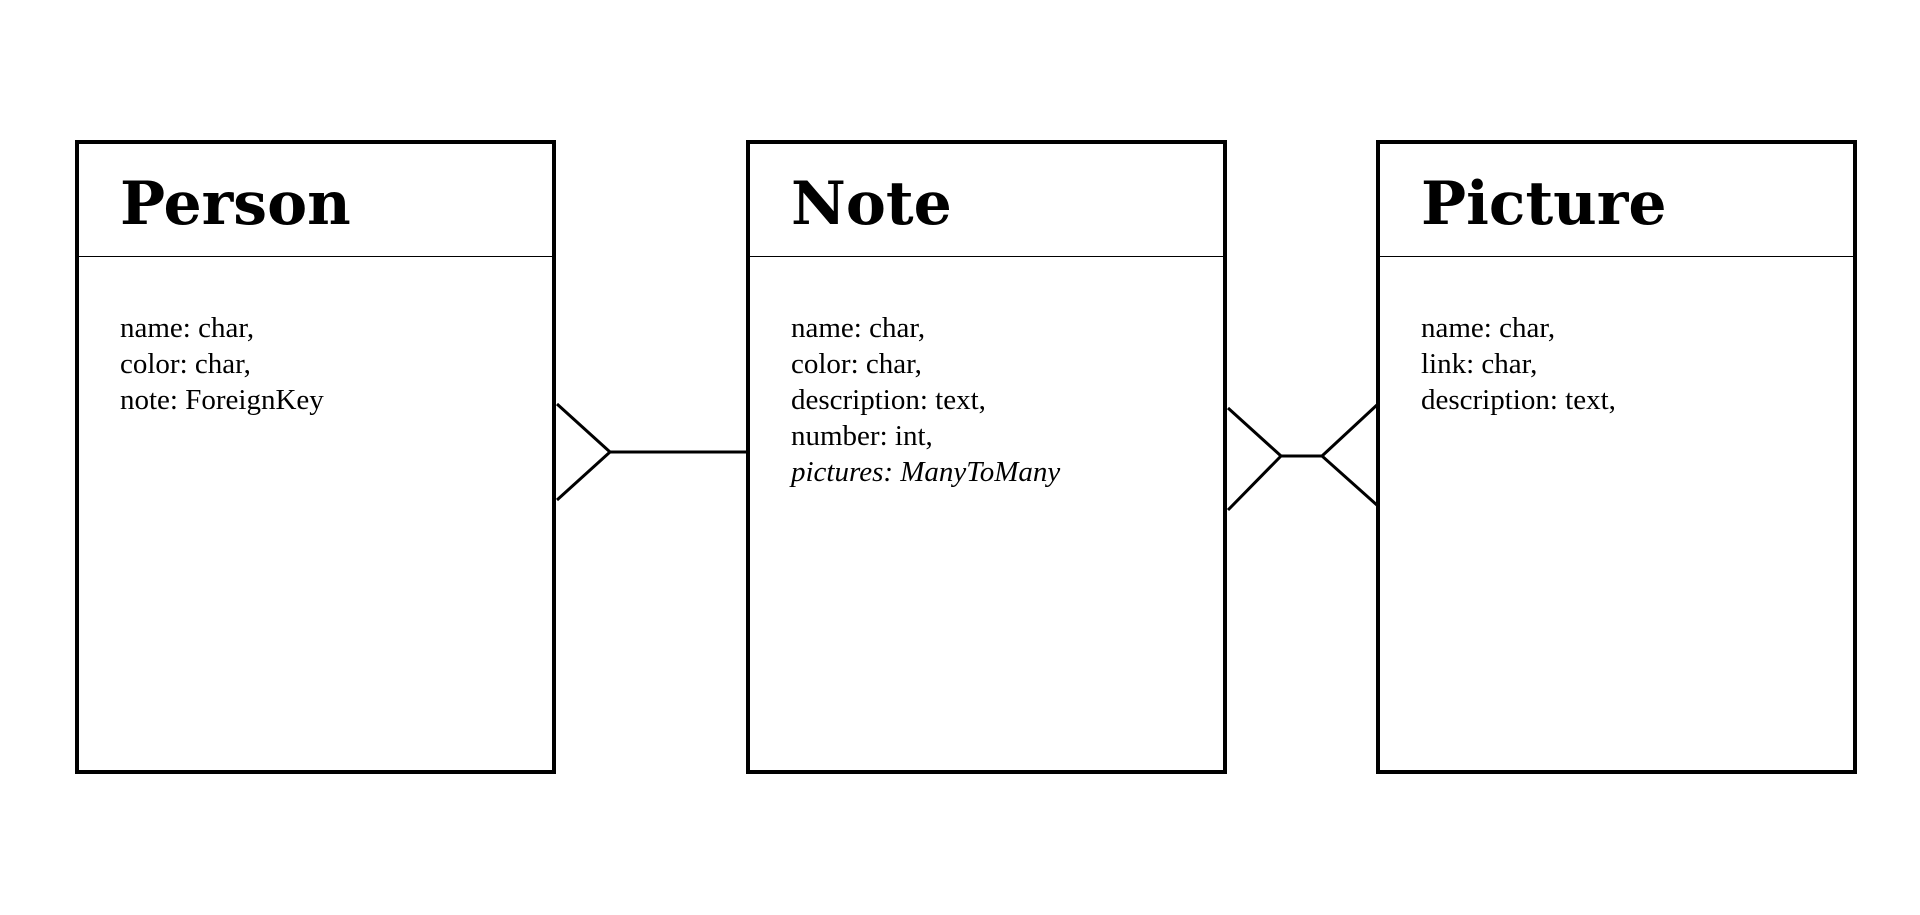 The width and height of the screenshot is (1920, 915). I want to click on entity-header: Person, so click(315, 200).